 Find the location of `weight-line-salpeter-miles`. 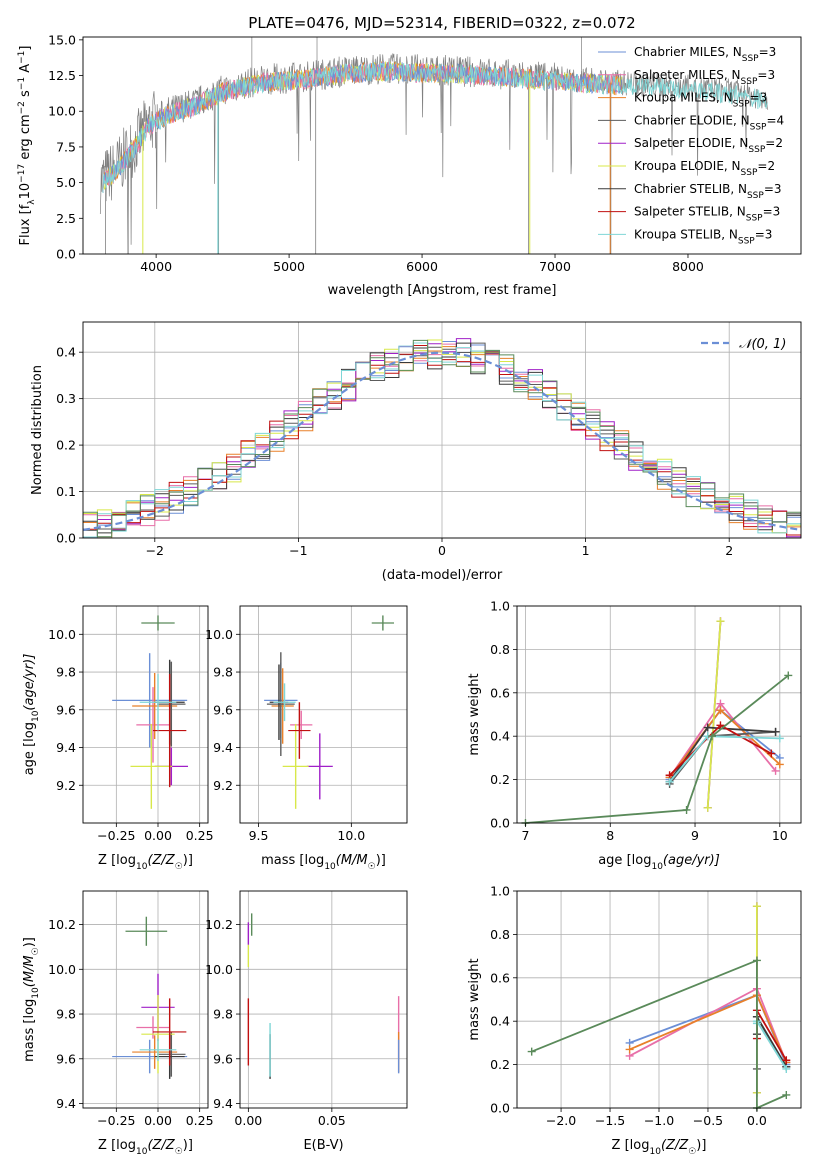

weight-line-salpeter-miles is located at coordinates (722, 740).